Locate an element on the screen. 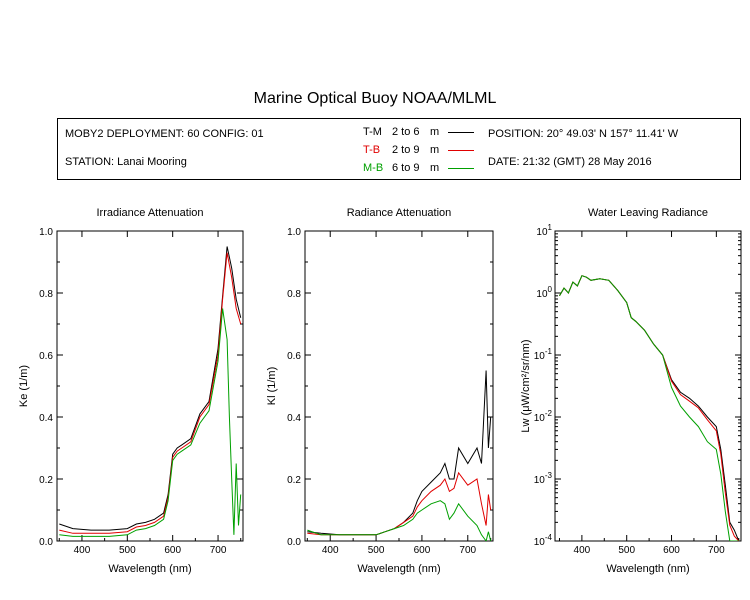 This screenshot has width=750, height=600. chart2-xtick-label: 600 is located at coordinates (422, 550).